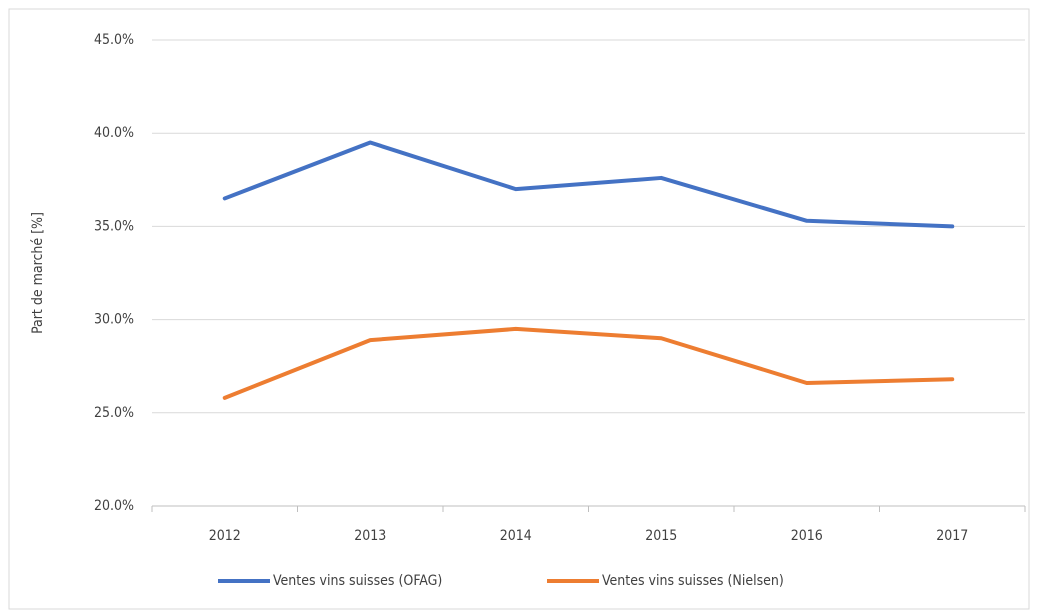 The height and width of the screenshot is (614, 1040). I want to click on y-tick-label: 40.0%, so click(114, 133).